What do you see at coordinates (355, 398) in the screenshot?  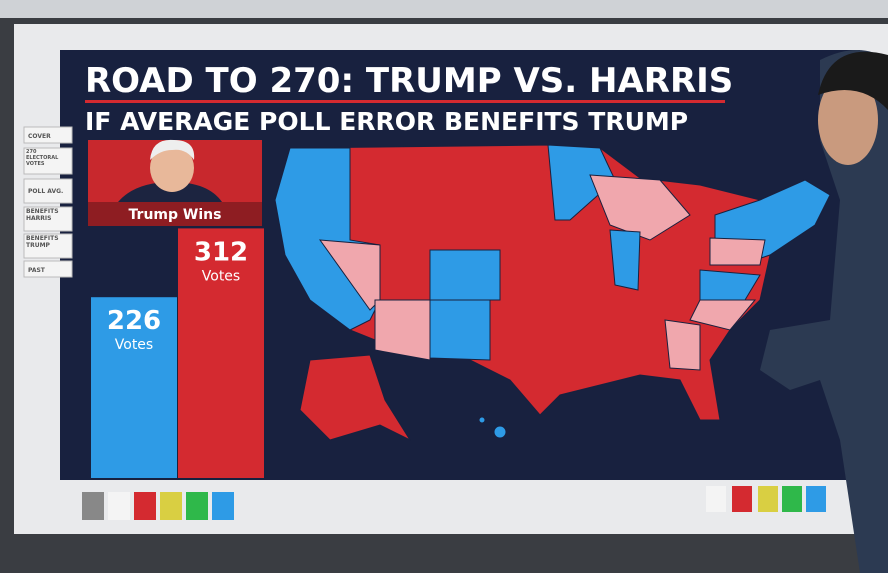 I see `map-alaska` at bounding box center [355, 398].